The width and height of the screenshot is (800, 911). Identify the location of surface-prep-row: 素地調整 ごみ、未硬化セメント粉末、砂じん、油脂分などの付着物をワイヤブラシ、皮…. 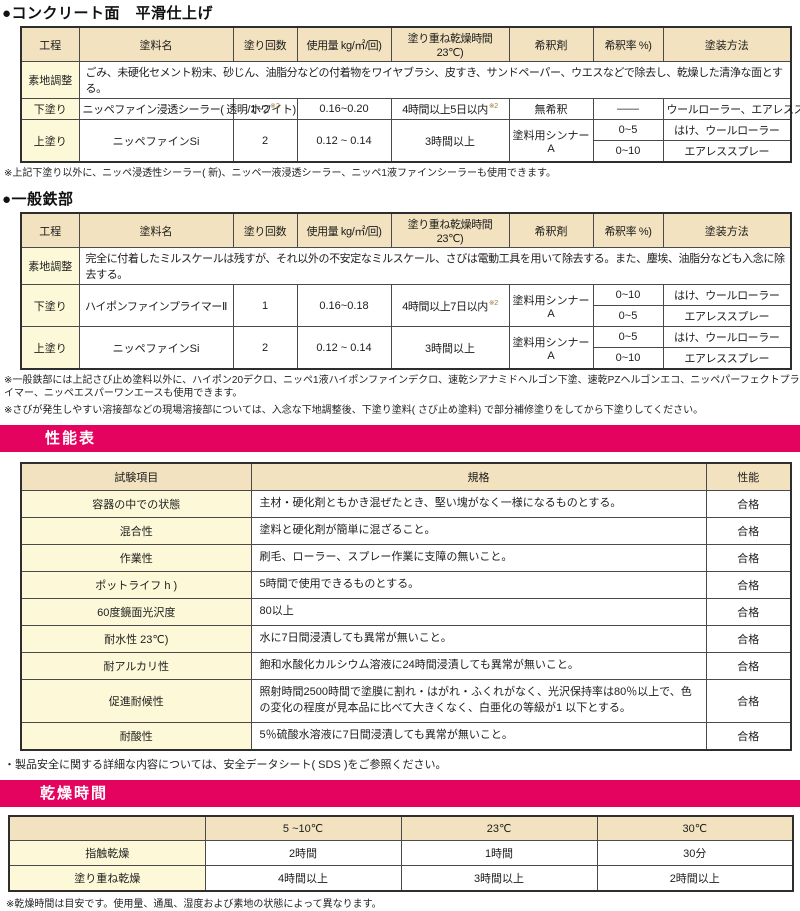
(406, 80).